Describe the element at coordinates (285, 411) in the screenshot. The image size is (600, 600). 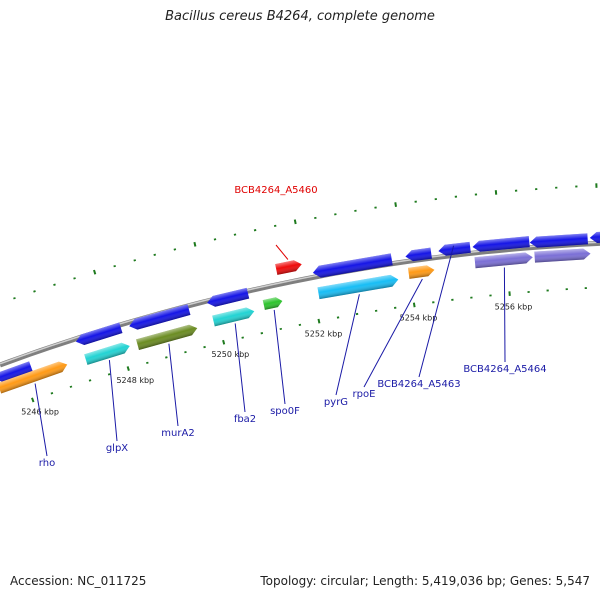
I see `gene-label-spo0F: spo0F` at that location.